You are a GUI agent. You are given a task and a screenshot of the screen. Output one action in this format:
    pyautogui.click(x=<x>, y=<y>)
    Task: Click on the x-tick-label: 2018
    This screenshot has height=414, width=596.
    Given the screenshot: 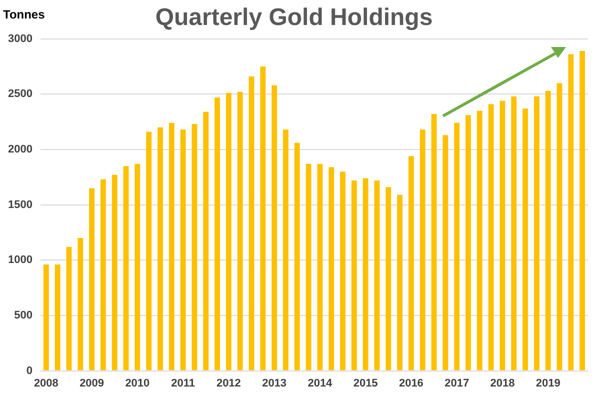 What is the action you would take?
    pyautogui.click(x=502, y=383)
    